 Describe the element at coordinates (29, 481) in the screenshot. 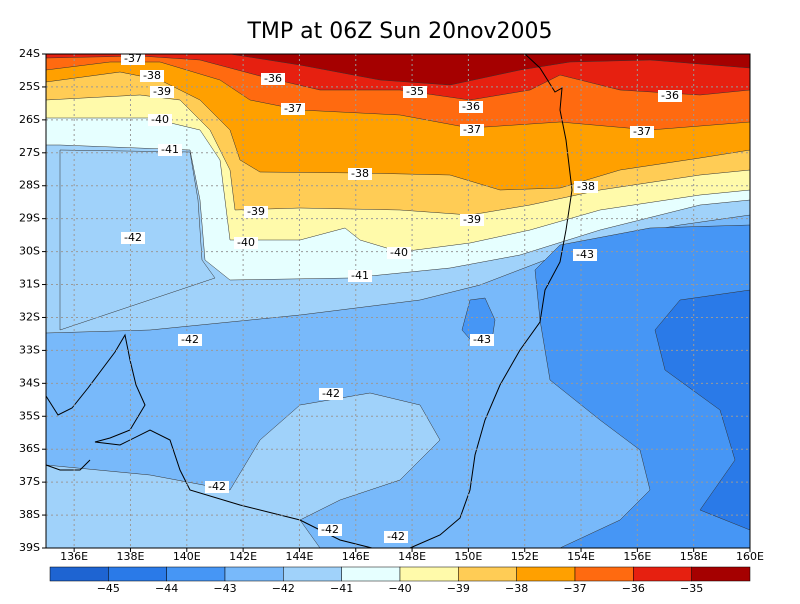

I see `y-tick-label: 37S` at that location.